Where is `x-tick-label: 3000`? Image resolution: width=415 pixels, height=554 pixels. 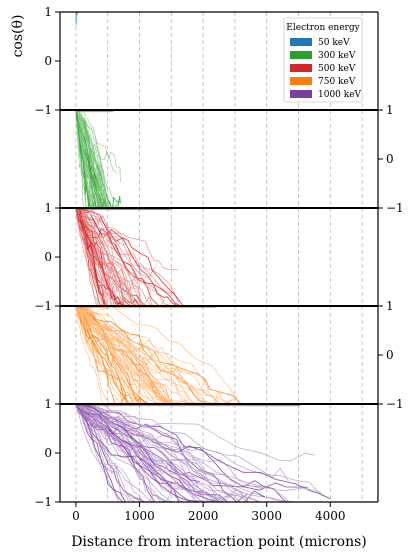
x-tick-label: 3000 is located at coordinates (266, 516).